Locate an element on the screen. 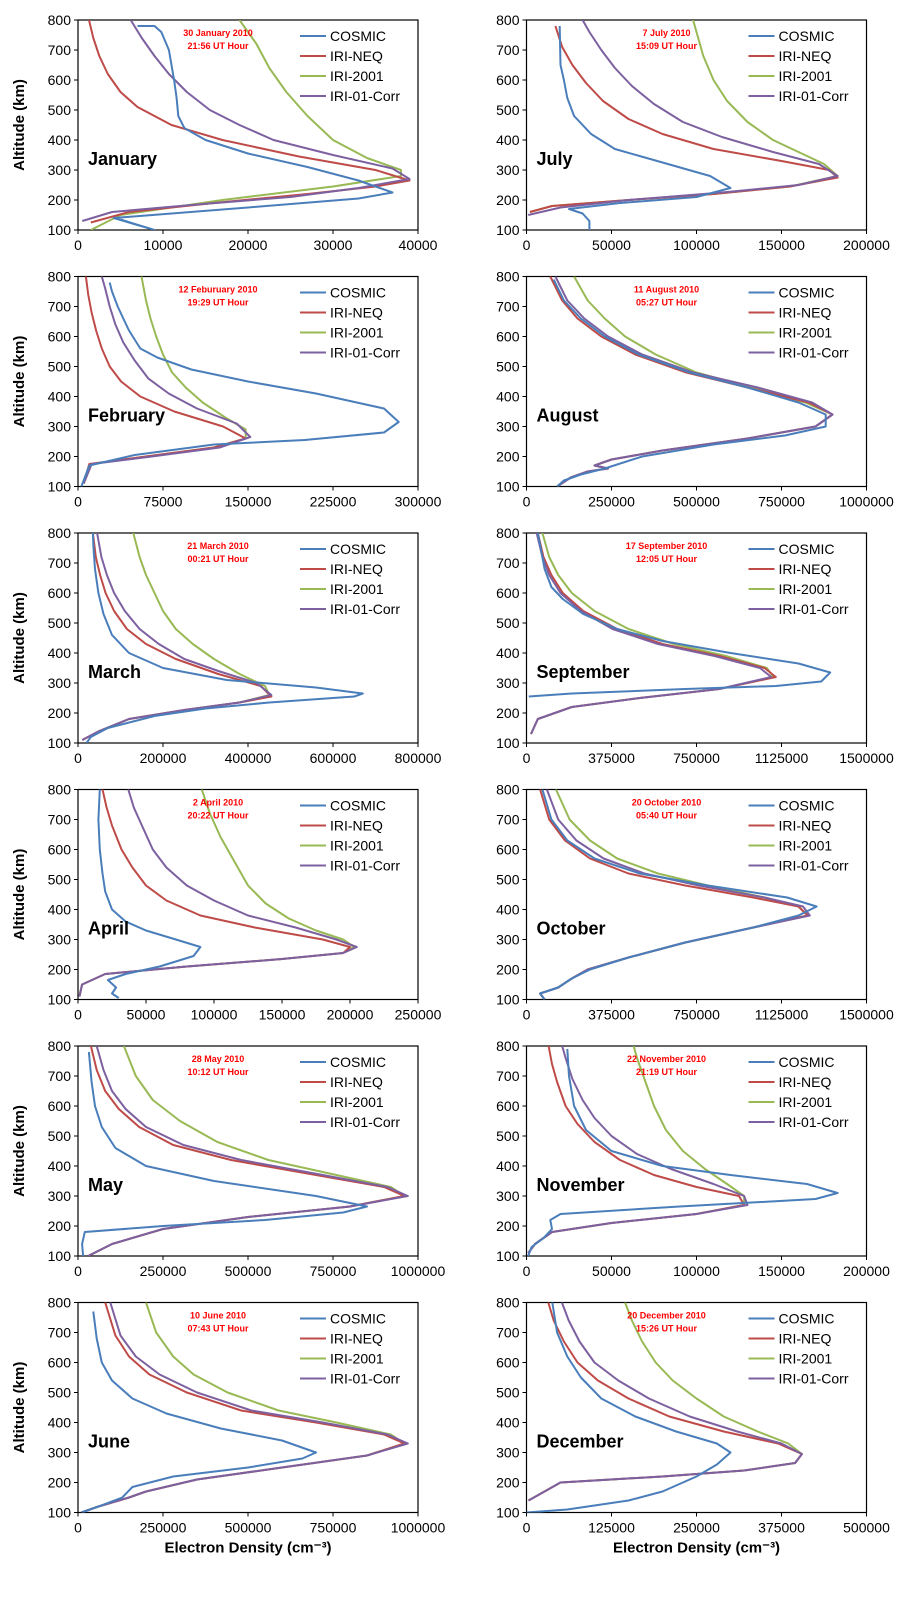 The width and height of the screenshot is (897, 1609). x-tick-label: 1125000 is located at coordinates (782, 758).